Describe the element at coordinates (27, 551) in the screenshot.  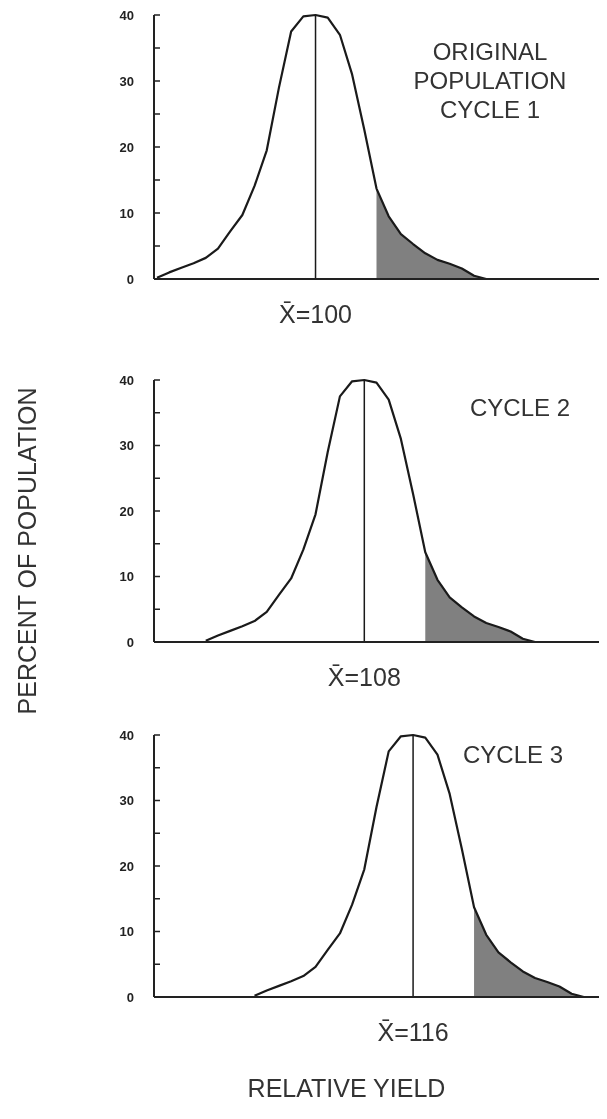
I see `y-axis-title: PERCENT OF POPULATION` at that location.